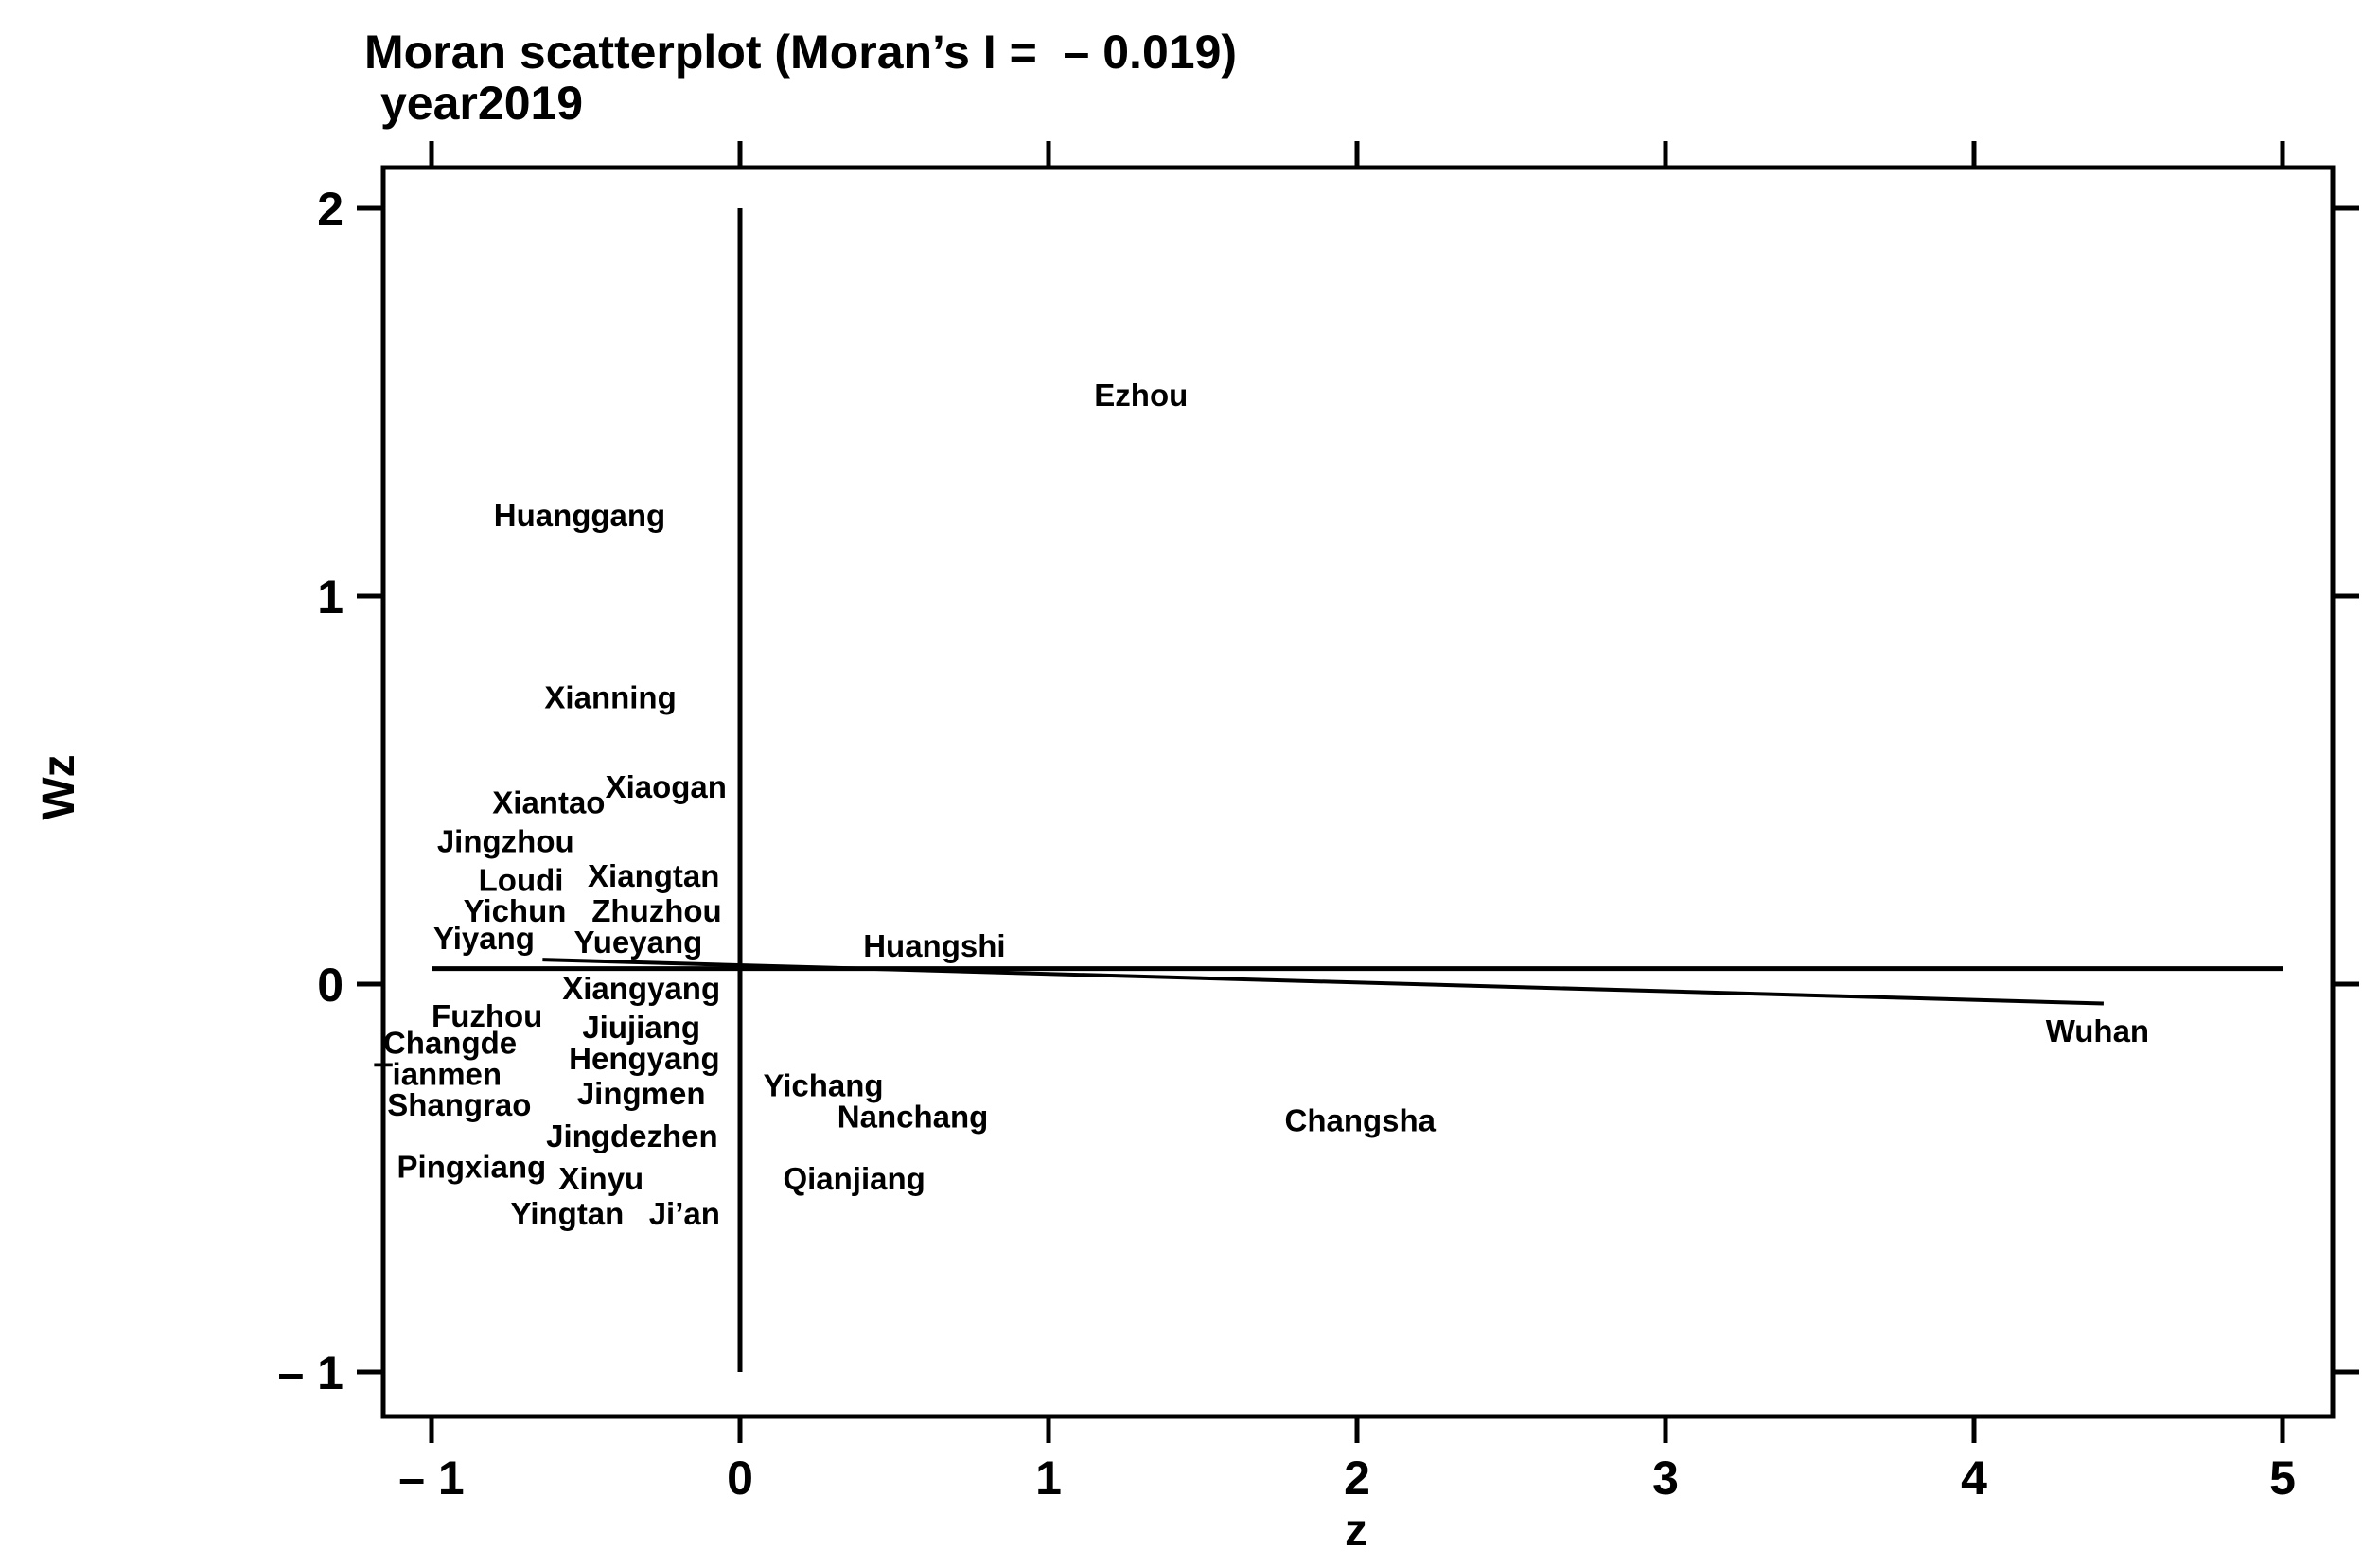 The image size is (2380, 1567). What do you see at coordinates (330, 209) in the screenshot?
I see `y-tick-label: 2` at bounding box center [330, 209].